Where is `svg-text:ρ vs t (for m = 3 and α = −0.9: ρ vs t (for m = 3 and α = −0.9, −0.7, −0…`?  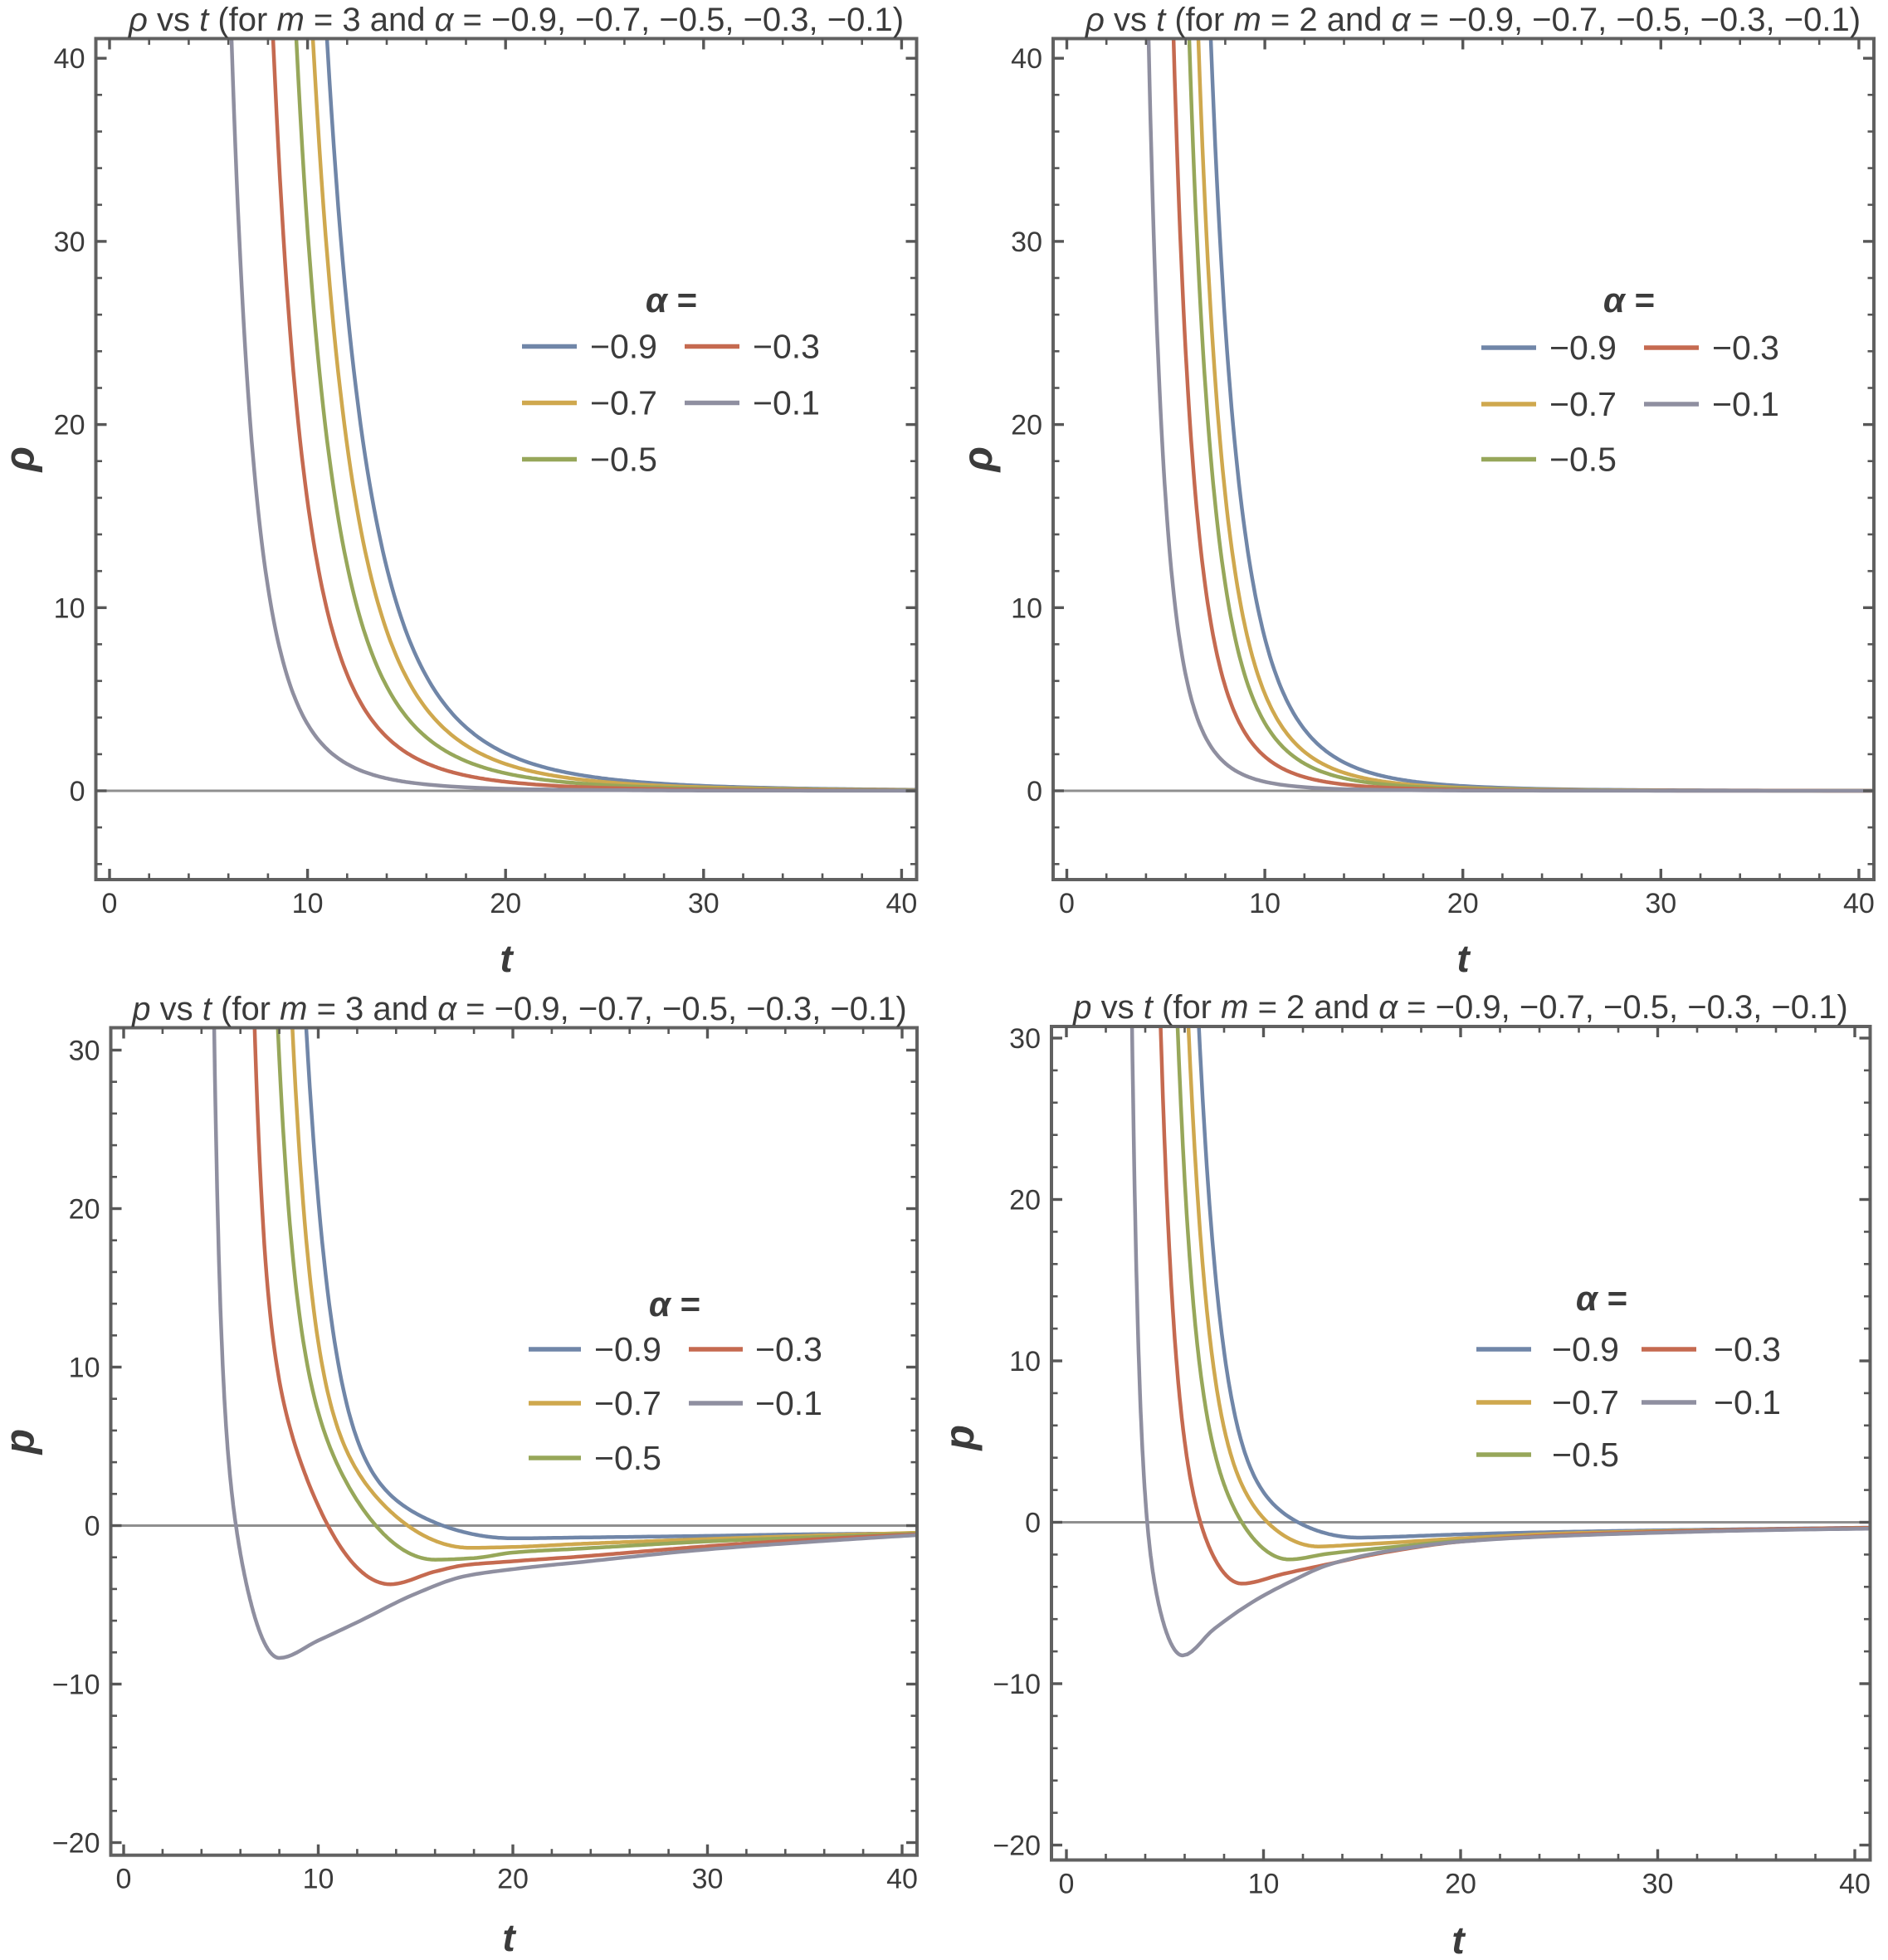
svg-text:ρ vs t (for m = 3 and α = −0.9: ρ vs t (for m = 3 and α = −0.9, −0.7, −0… is located at coordinates (516, 20).